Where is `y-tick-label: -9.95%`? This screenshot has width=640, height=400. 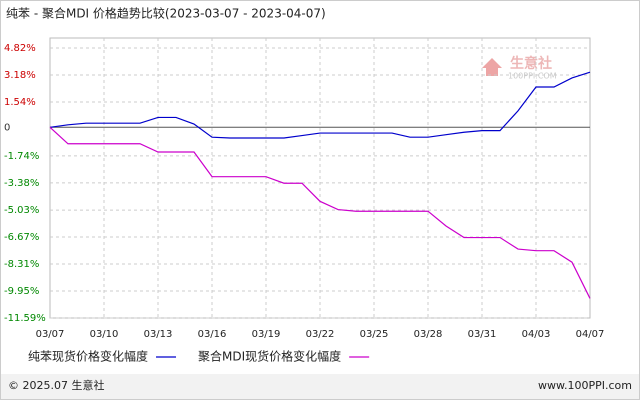 y-tick-label: -9.95% is located at coordinates (21, 291).